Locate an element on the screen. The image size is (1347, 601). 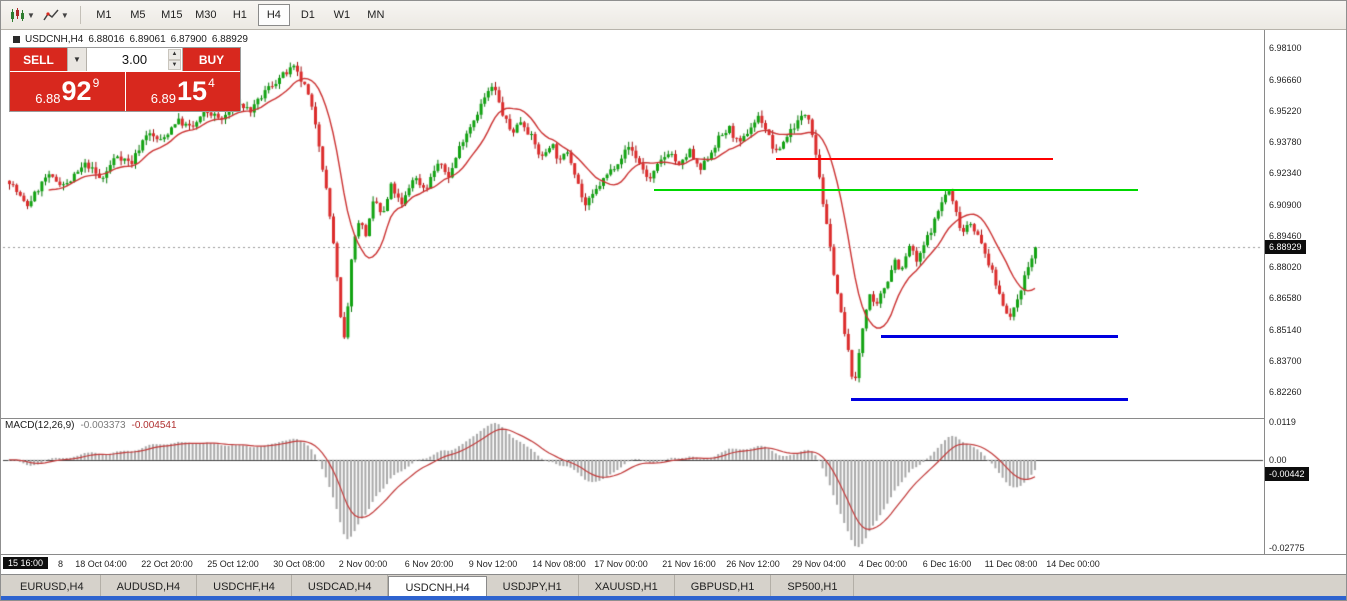
open-value: 6.88016 is located at coordinates (106, 39).